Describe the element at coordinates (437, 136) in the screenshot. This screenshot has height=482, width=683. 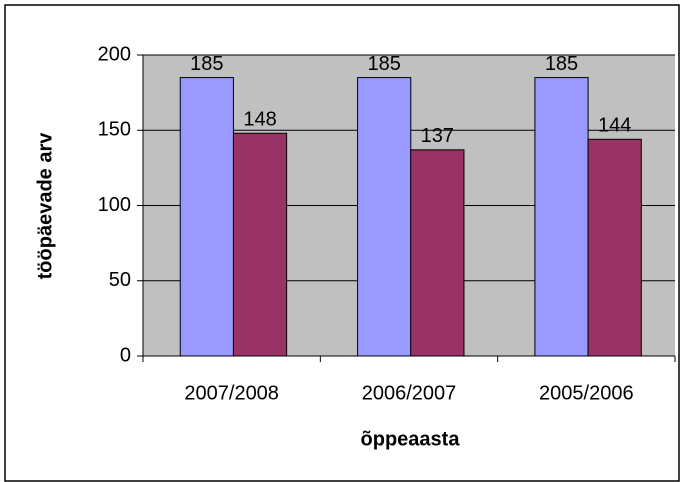
I see `value-label: 137` at that location.